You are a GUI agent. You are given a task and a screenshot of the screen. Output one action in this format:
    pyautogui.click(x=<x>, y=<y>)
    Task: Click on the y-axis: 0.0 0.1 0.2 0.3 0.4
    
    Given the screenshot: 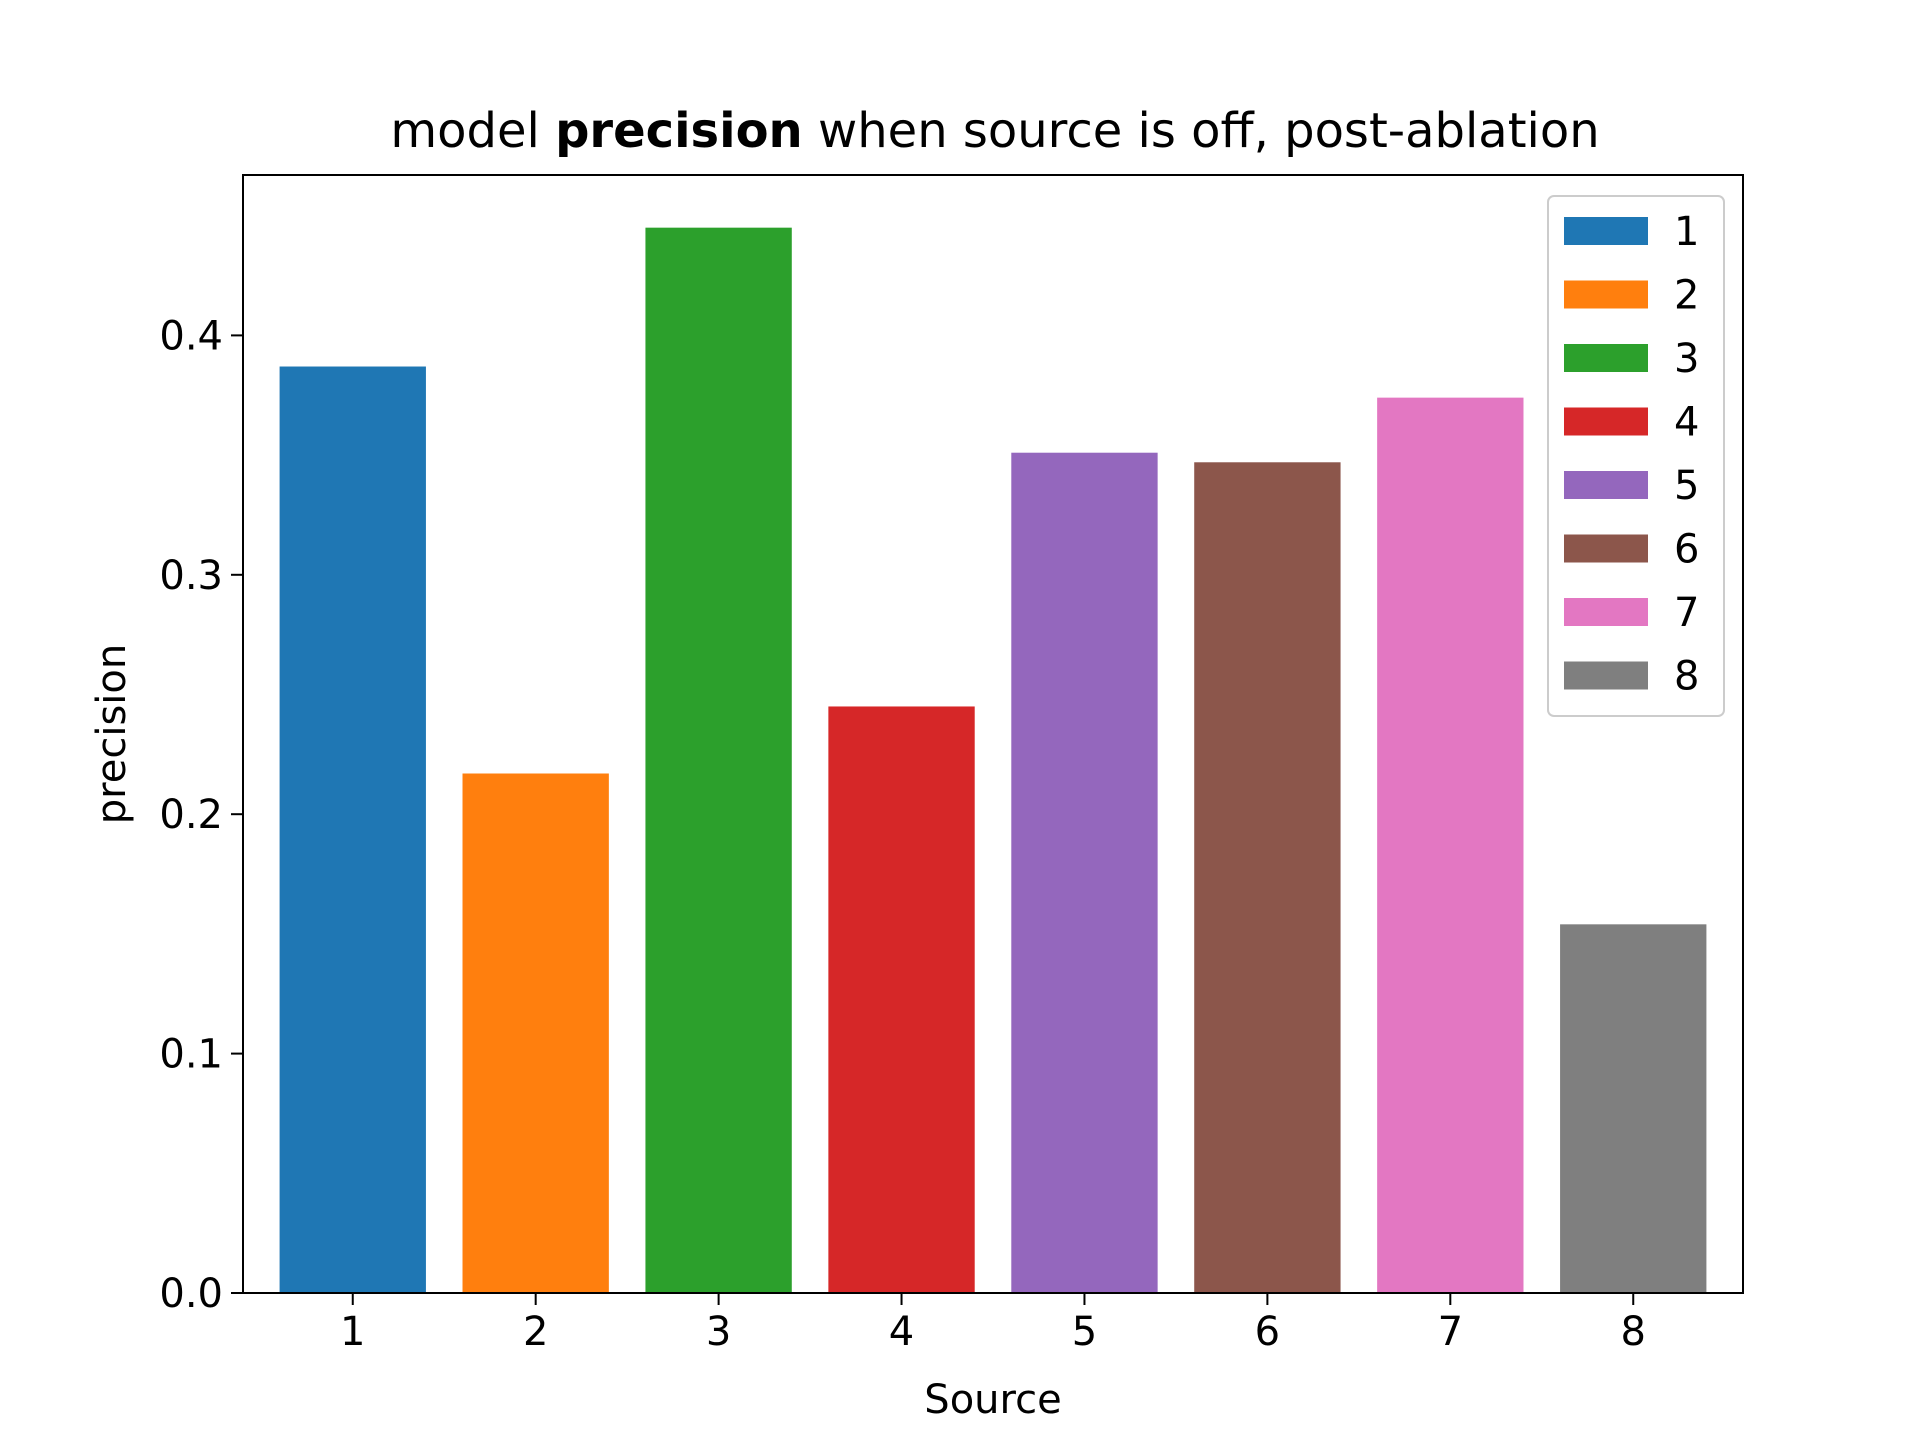 What is the action you would take?
    pyautogui.click(x=201, y=815)
    